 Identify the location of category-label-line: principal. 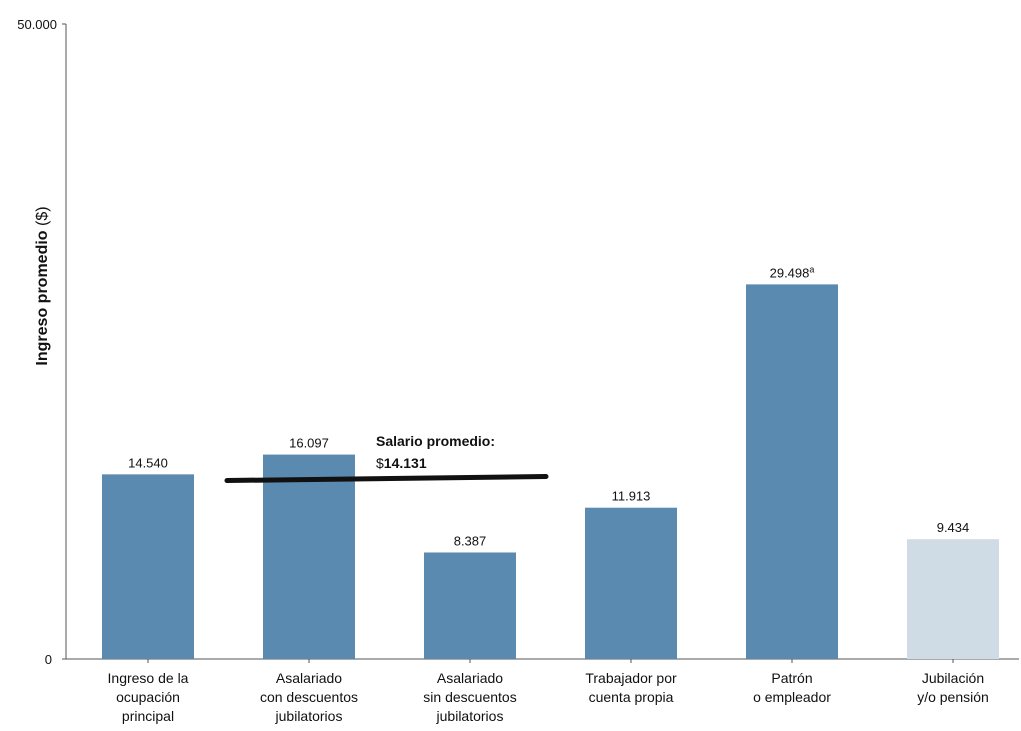
(148, 716).